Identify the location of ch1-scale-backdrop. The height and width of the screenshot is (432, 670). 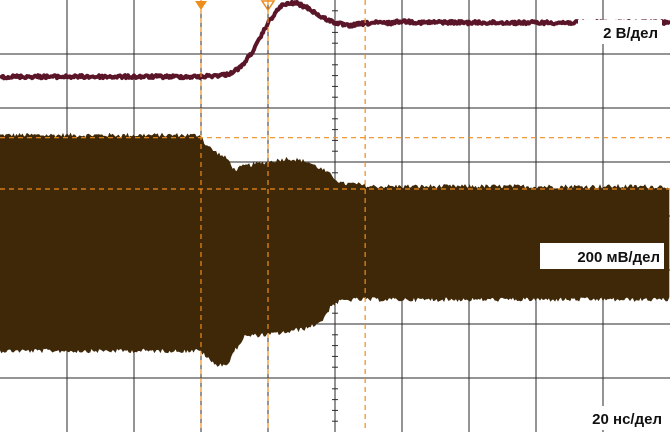
(620, 32).